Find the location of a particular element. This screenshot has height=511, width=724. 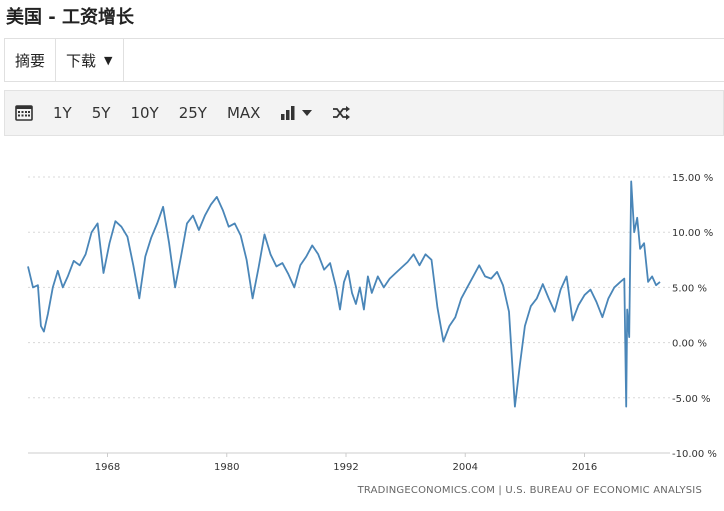

bar-chart-icon is located at coordinates (288, 113).